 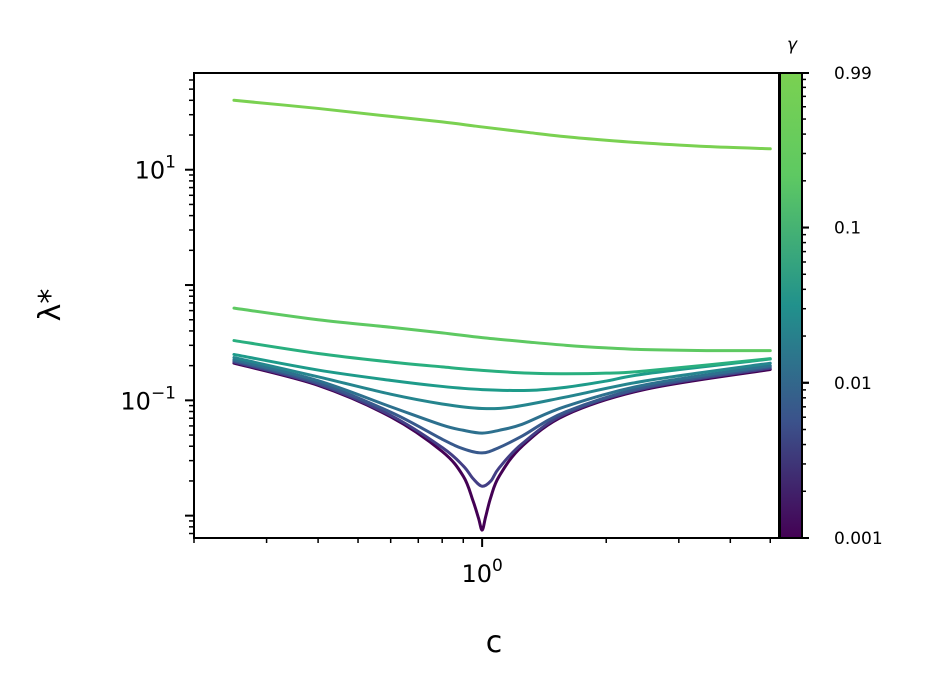 I want to click on x-tick-label: 100, so click(x=481, y=572).